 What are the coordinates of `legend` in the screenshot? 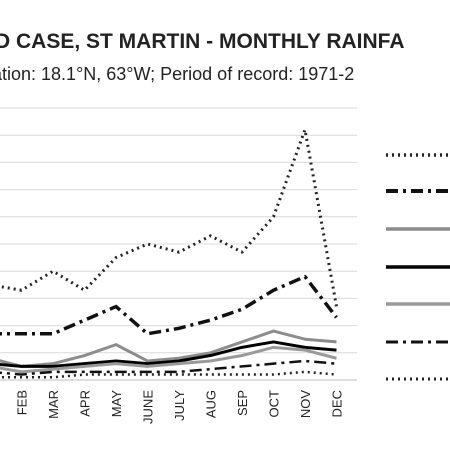 It's located at (418, 267).